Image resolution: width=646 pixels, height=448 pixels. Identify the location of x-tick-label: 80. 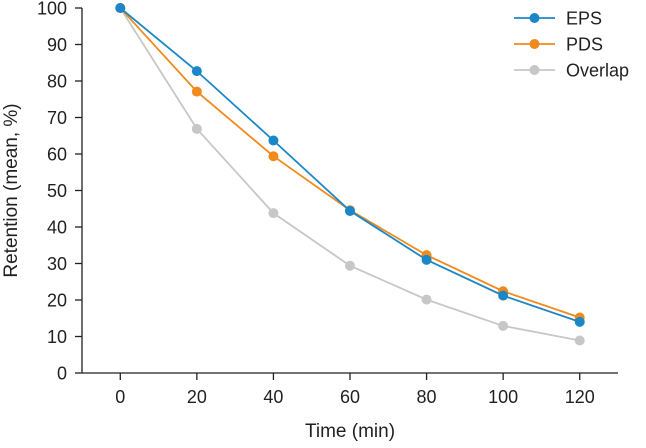
(427, 397).